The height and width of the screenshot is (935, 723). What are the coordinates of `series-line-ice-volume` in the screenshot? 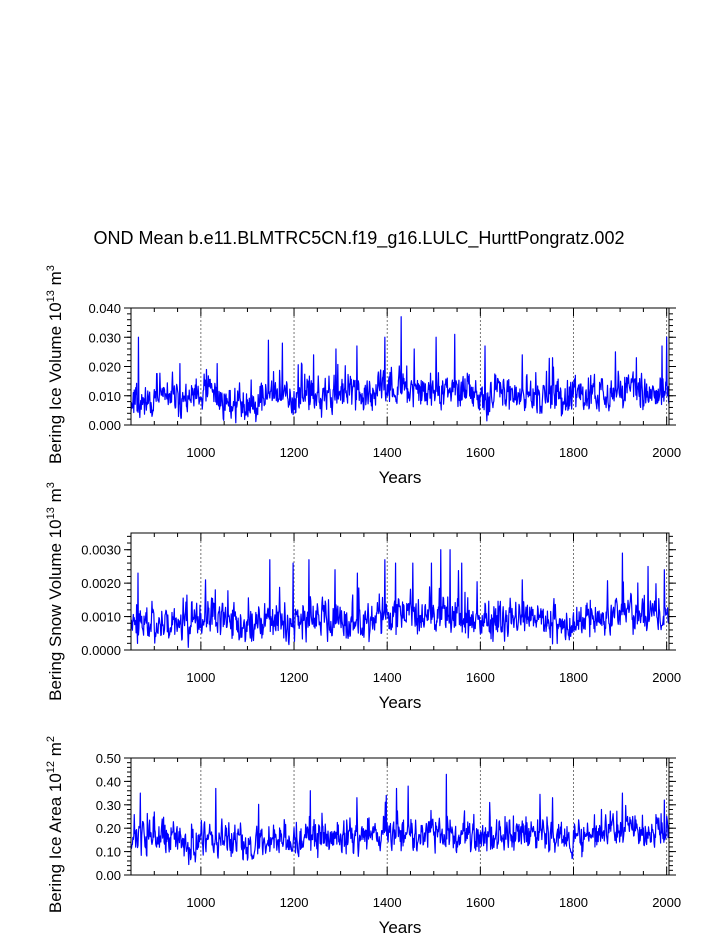 It's located at (400, 370).